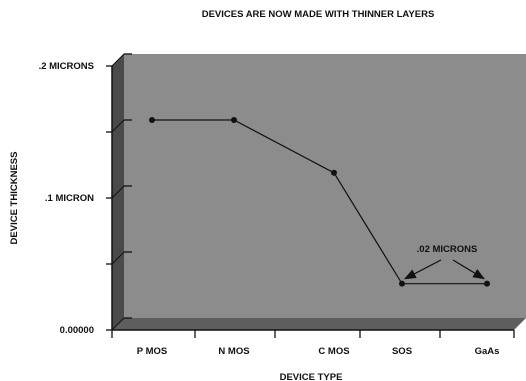 The image size is (526, 381). Describe the element at coordinates (313, 334) in the screenshot. I see `x-axis-ticks` at that location.